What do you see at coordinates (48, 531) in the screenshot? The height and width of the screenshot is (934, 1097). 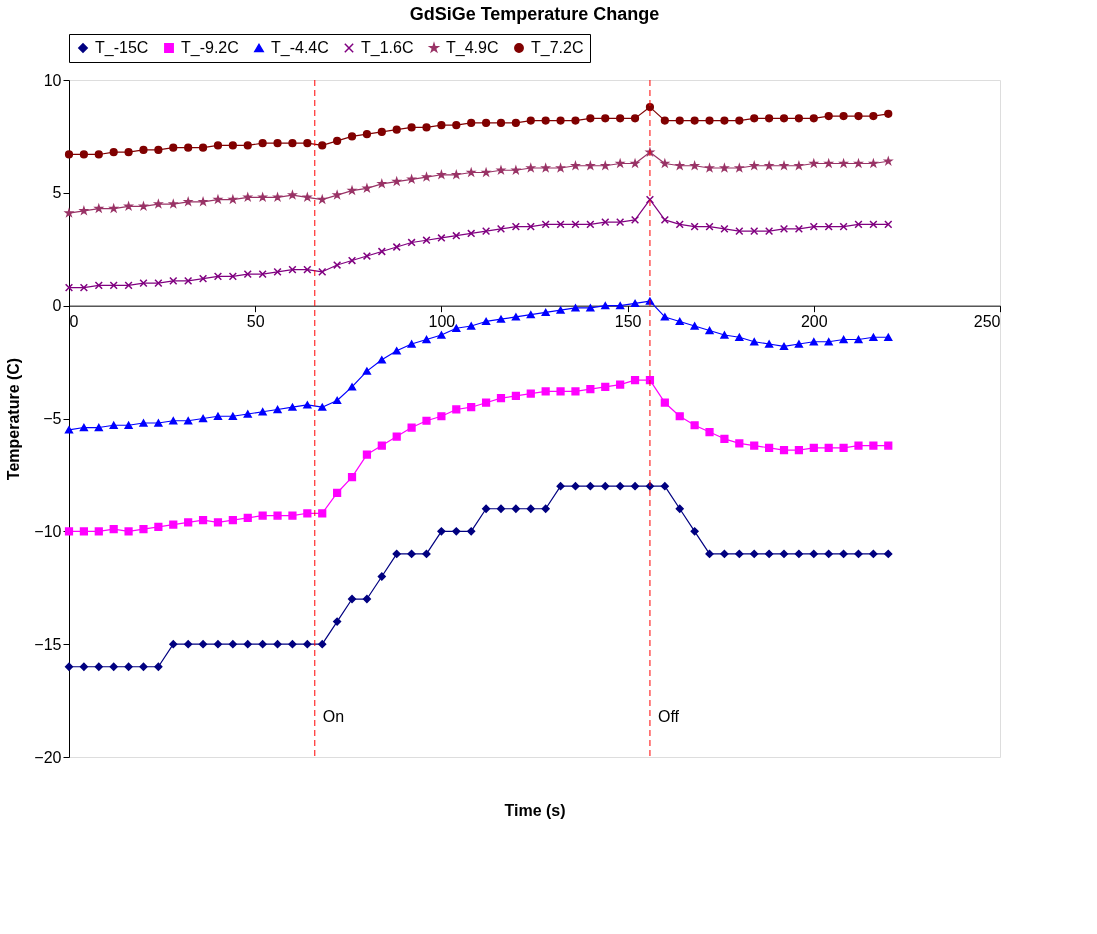 I see `y-tick-label: −10` at bounding box center [48, 531].